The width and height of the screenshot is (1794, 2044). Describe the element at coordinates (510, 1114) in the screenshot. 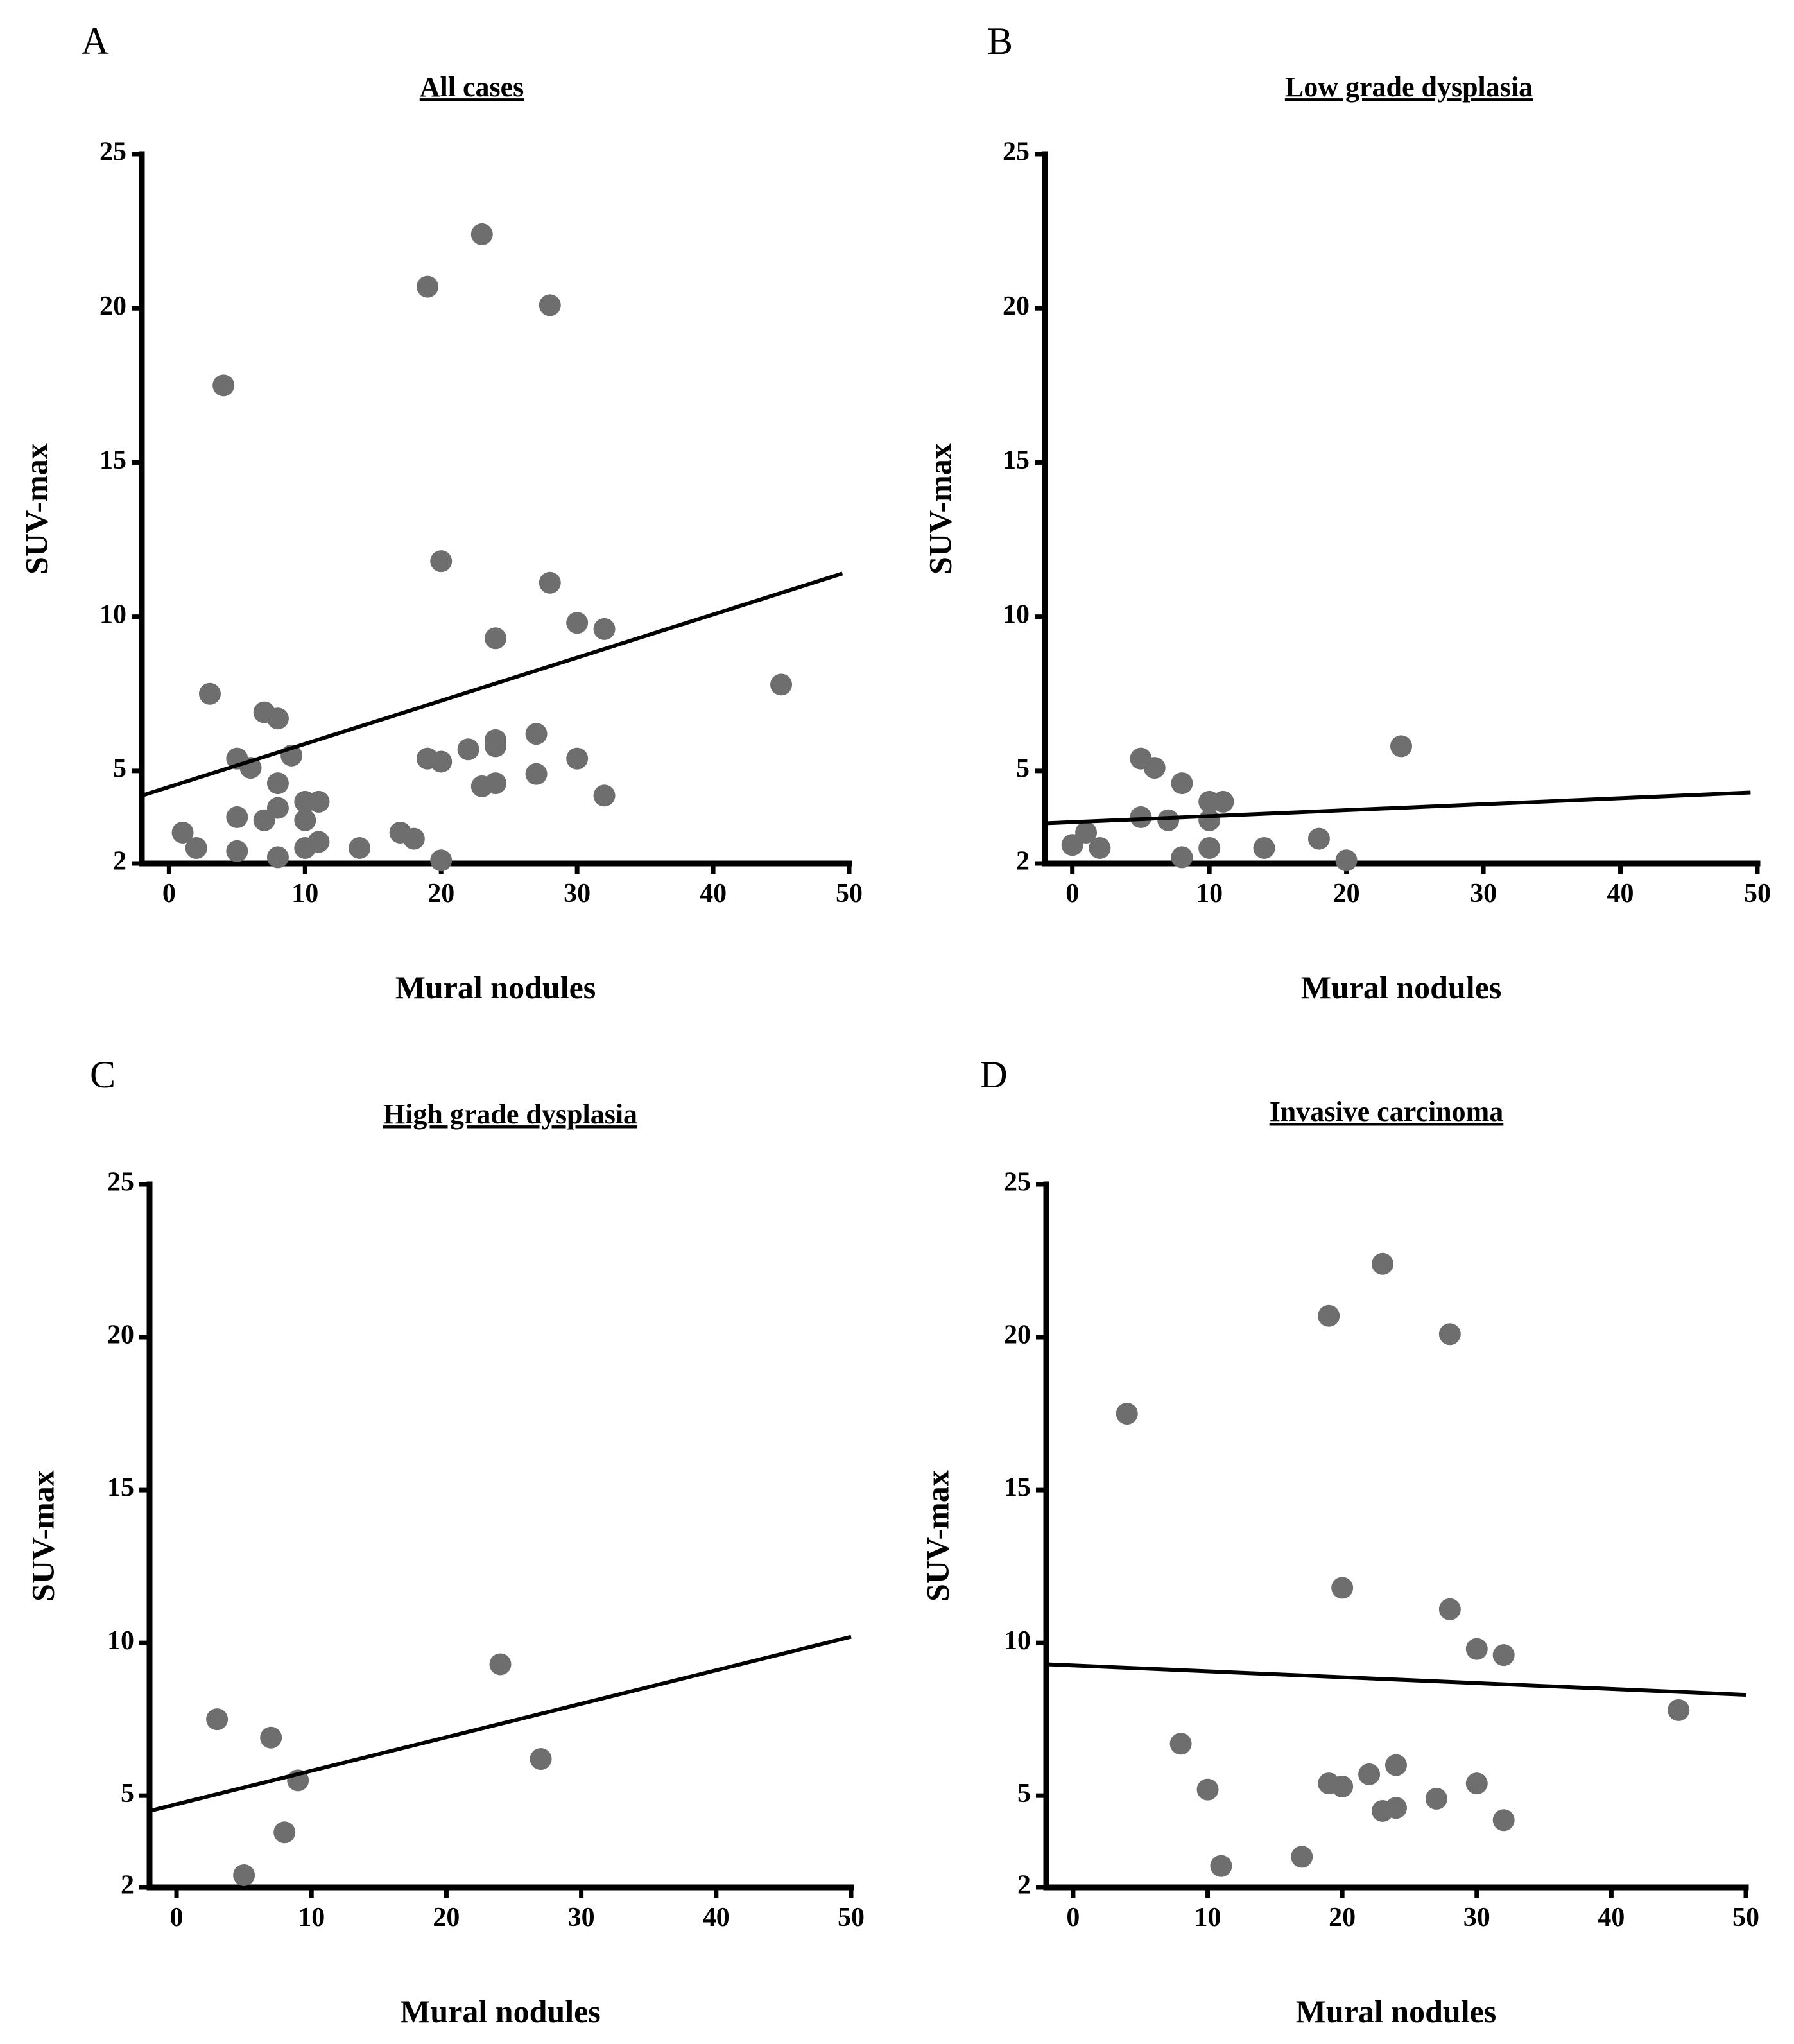

I see `chart-title: High grade dysplasia` at that location.